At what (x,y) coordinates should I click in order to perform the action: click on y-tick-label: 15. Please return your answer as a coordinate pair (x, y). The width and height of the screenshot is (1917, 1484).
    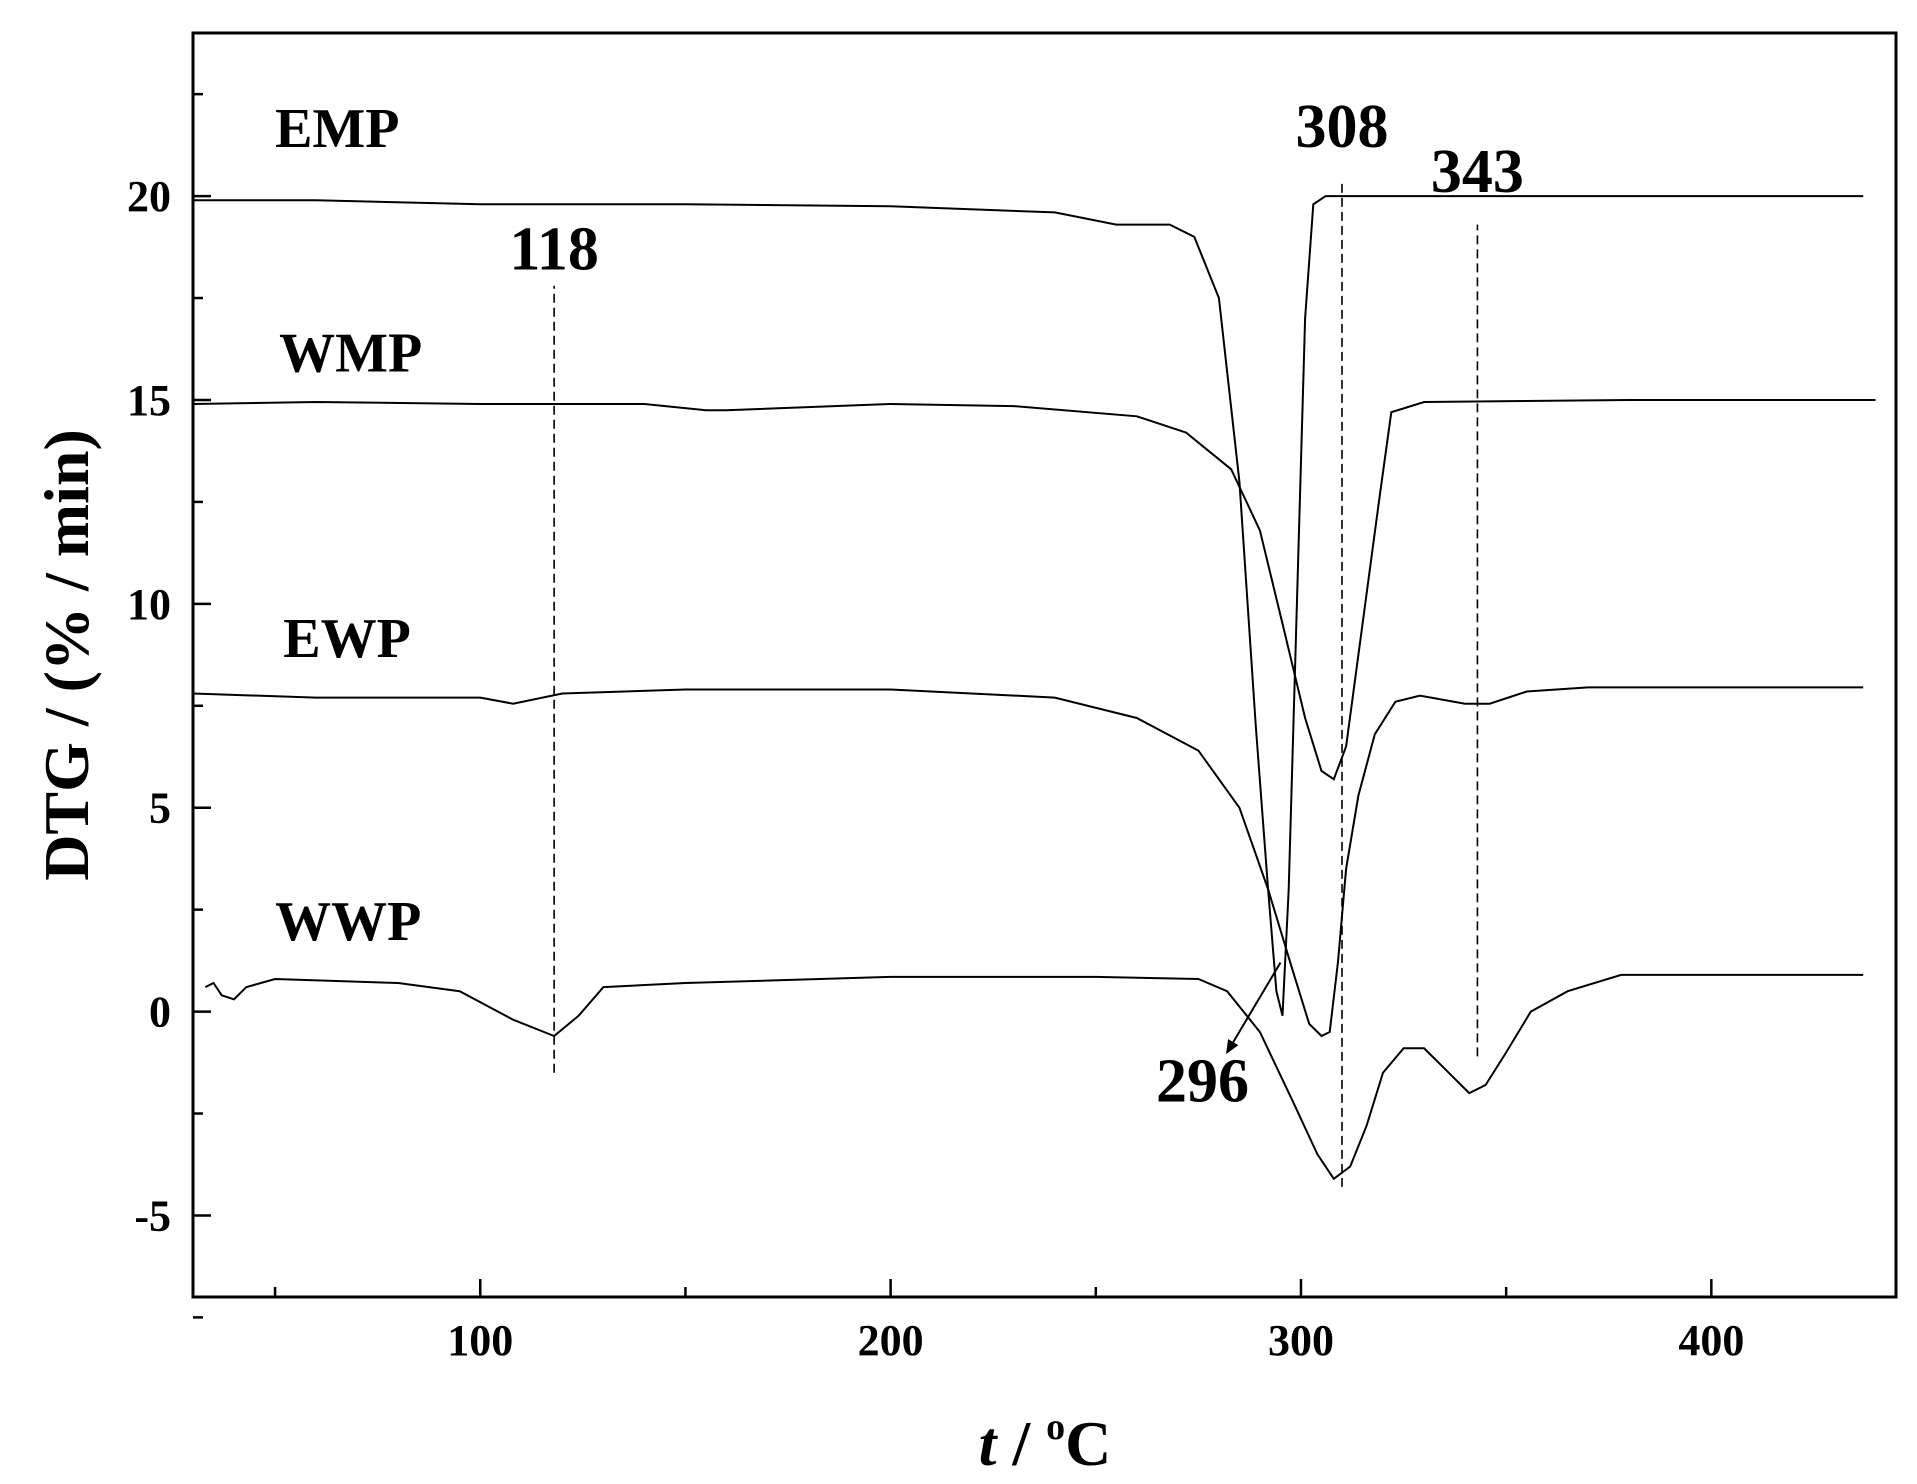
    Looking at the image, I should click on (149, 400).